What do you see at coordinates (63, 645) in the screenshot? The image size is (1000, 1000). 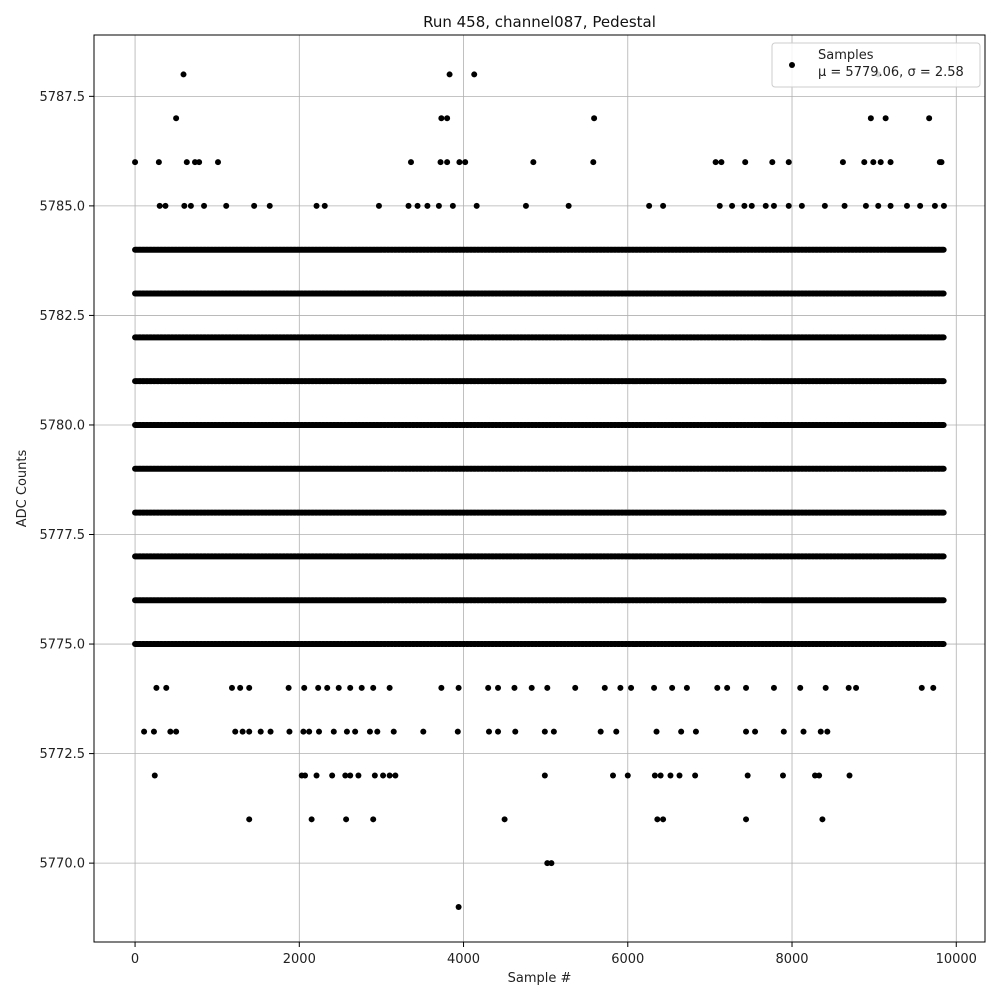 I see `y-tick-label: 5775.0` at bounding box center [63, 645].